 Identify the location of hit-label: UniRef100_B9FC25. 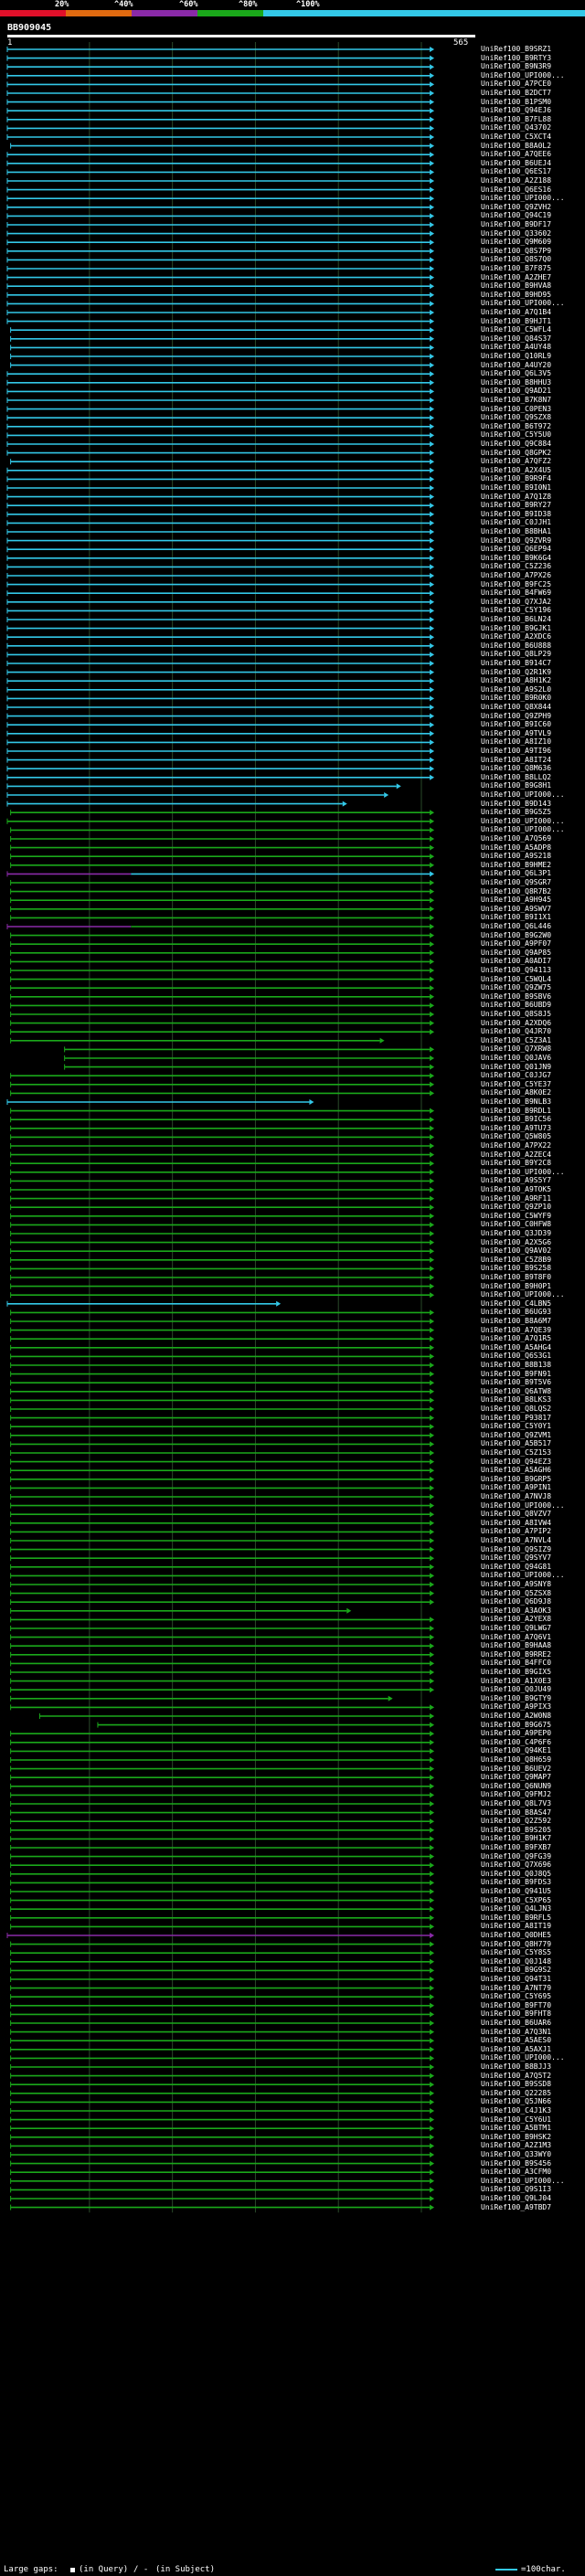
(516, 583).